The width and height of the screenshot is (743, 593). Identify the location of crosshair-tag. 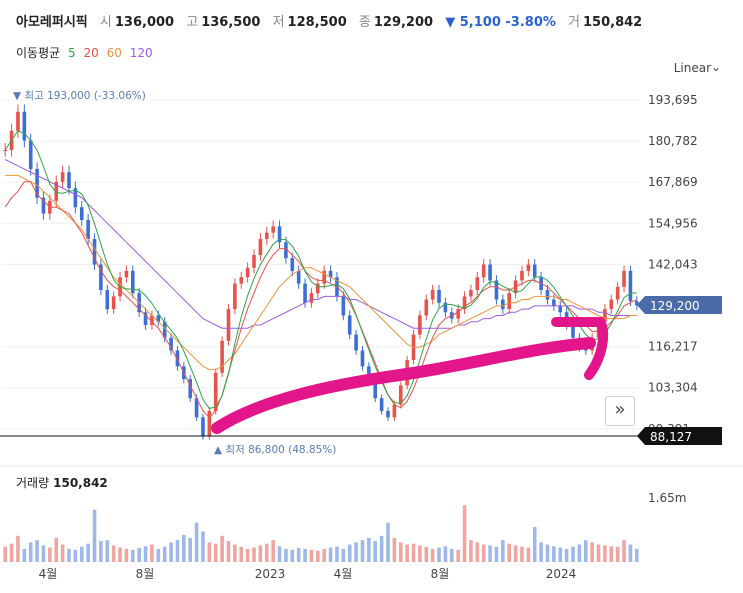
(679, 436).